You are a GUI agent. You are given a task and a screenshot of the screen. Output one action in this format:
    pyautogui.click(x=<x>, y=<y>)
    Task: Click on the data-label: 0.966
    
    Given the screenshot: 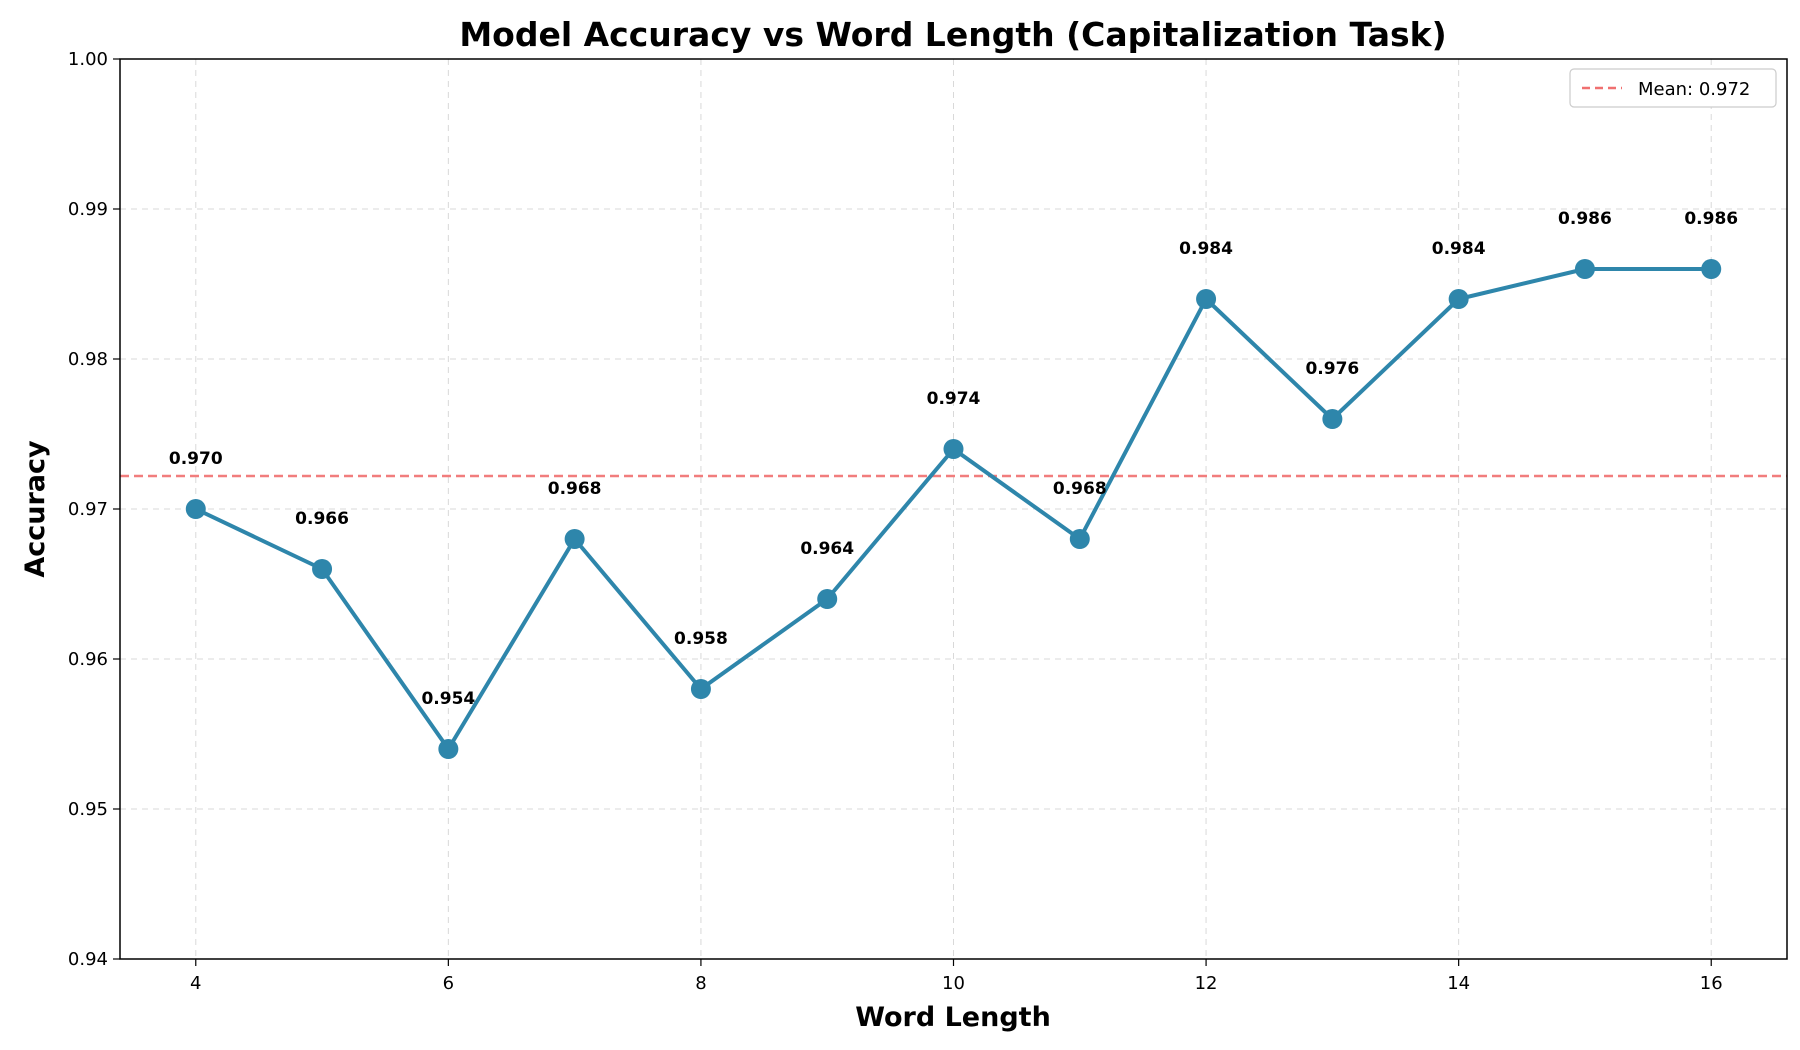 What is the action you would take?
    pyautogui.click(x=322, y=519)
    